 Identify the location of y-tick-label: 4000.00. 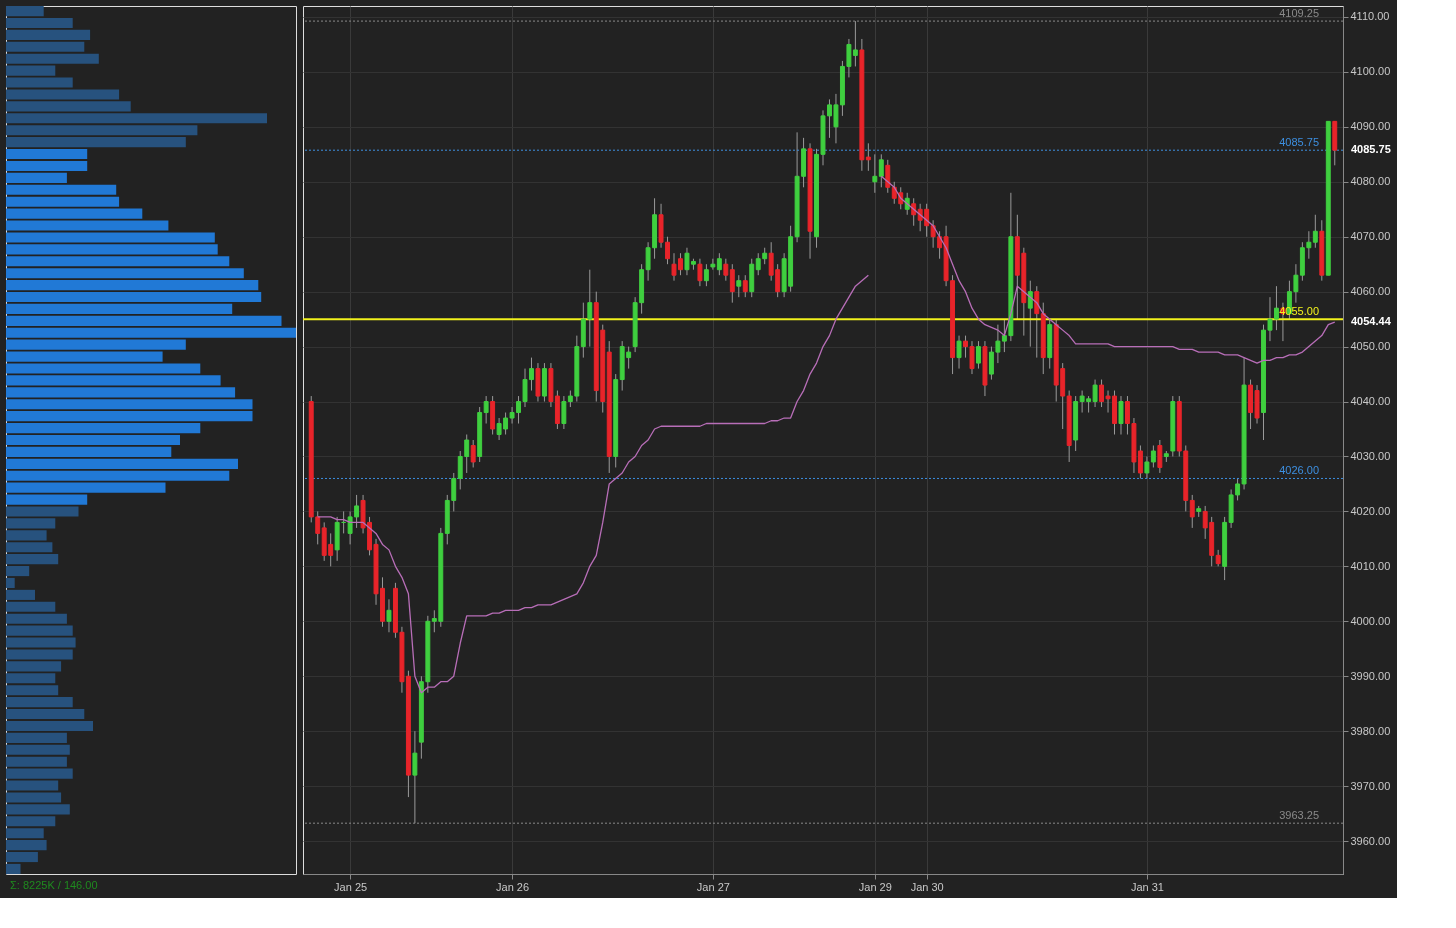
(1370, 620).